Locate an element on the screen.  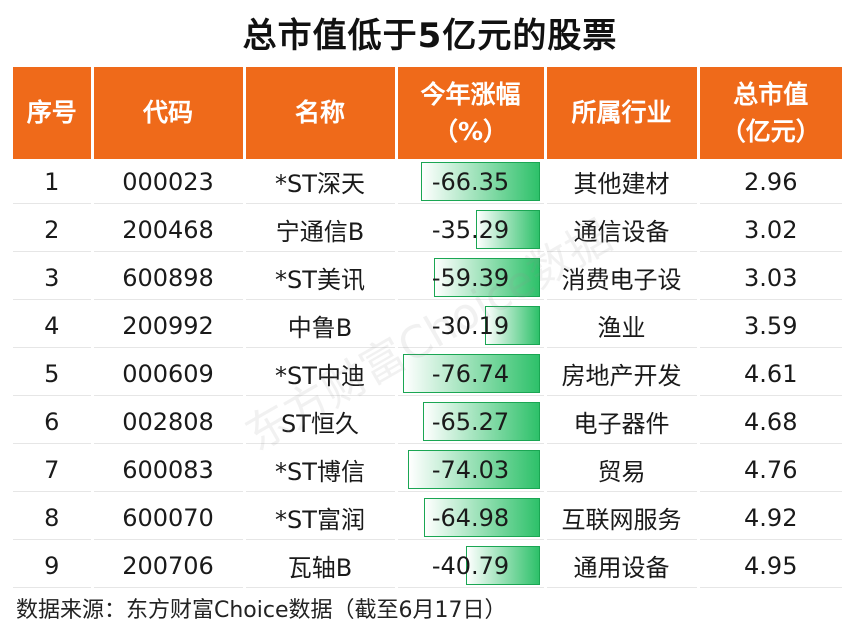
no-cell: 8 is located at coordinates (53, 518).